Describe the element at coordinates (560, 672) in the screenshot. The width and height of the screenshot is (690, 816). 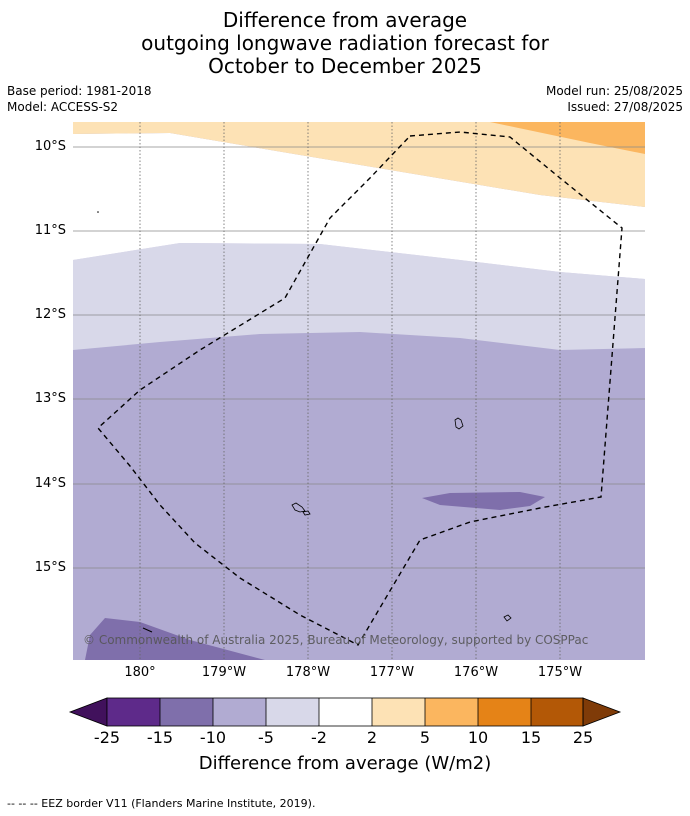
I see `lon-label-175w: 175°W` at that location.